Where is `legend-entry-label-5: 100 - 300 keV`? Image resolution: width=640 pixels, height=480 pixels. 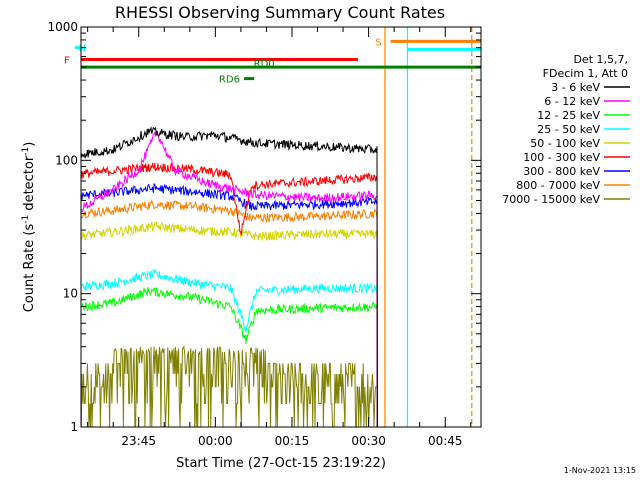 legend-entry-label-5: 100 - 300 keV is located at coordinates (561, 157).